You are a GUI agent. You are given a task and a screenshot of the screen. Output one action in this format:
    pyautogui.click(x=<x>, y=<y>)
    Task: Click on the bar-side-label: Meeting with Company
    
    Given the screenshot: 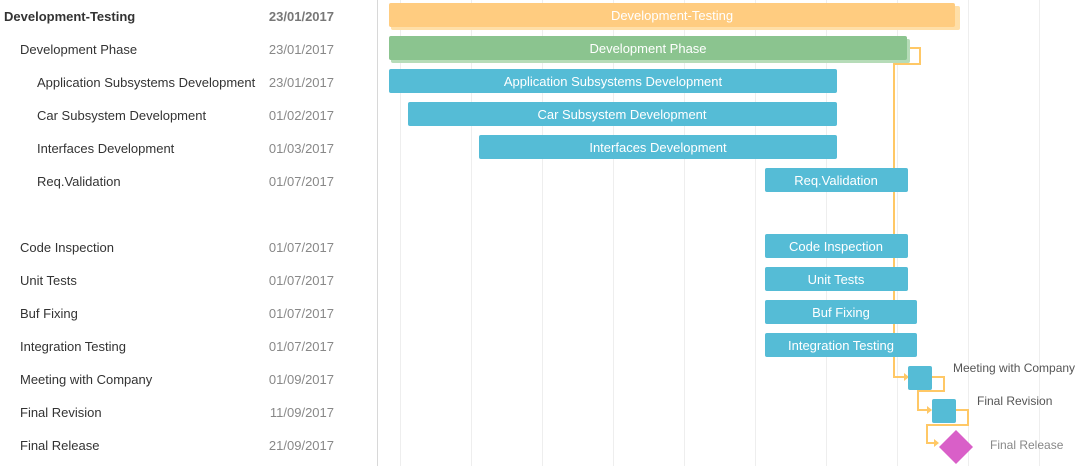 What is the action you would take?
    pyautogui.click(x=1014, y=368)
    